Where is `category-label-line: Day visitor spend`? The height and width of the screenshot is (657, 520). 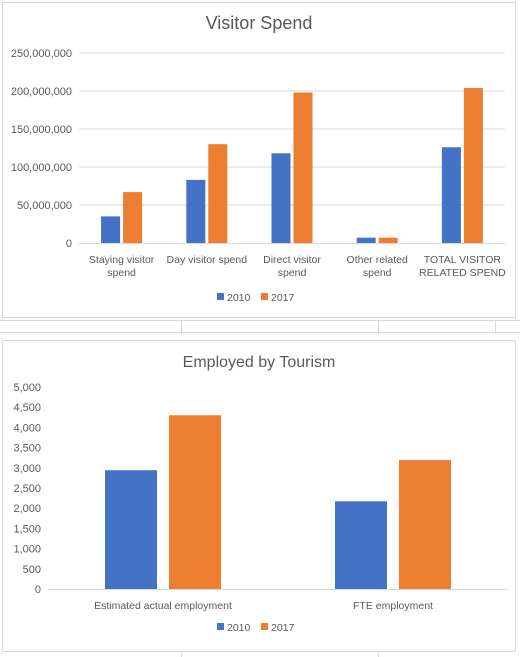
category-label-line: Day visitor spend is located at coordinates (207, 260).